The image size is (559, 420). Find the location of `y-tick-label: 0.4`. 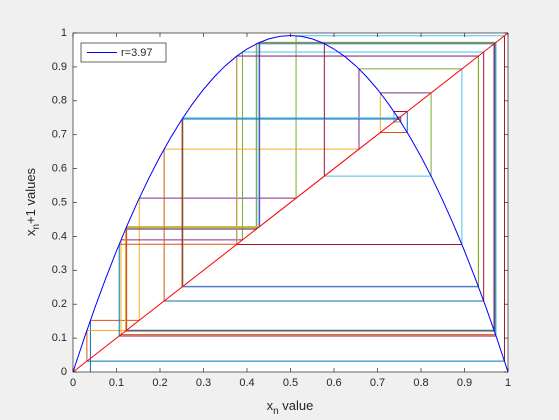

y-tick-label: 0.4 is located at coordinates (59, 236).